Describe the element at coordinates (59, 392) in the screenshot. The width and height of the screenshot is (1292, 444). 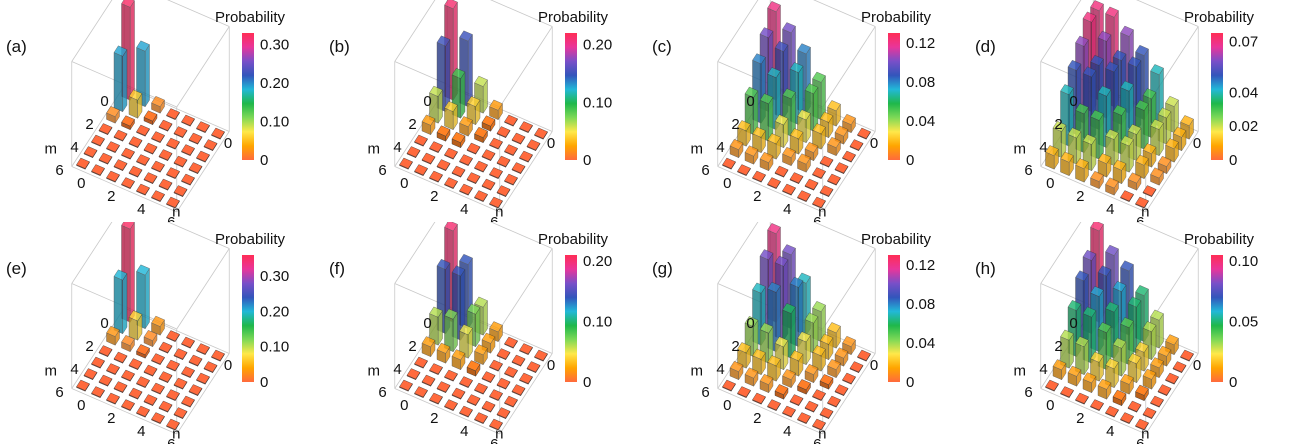
I see `m-tick-label: 6` at that location.